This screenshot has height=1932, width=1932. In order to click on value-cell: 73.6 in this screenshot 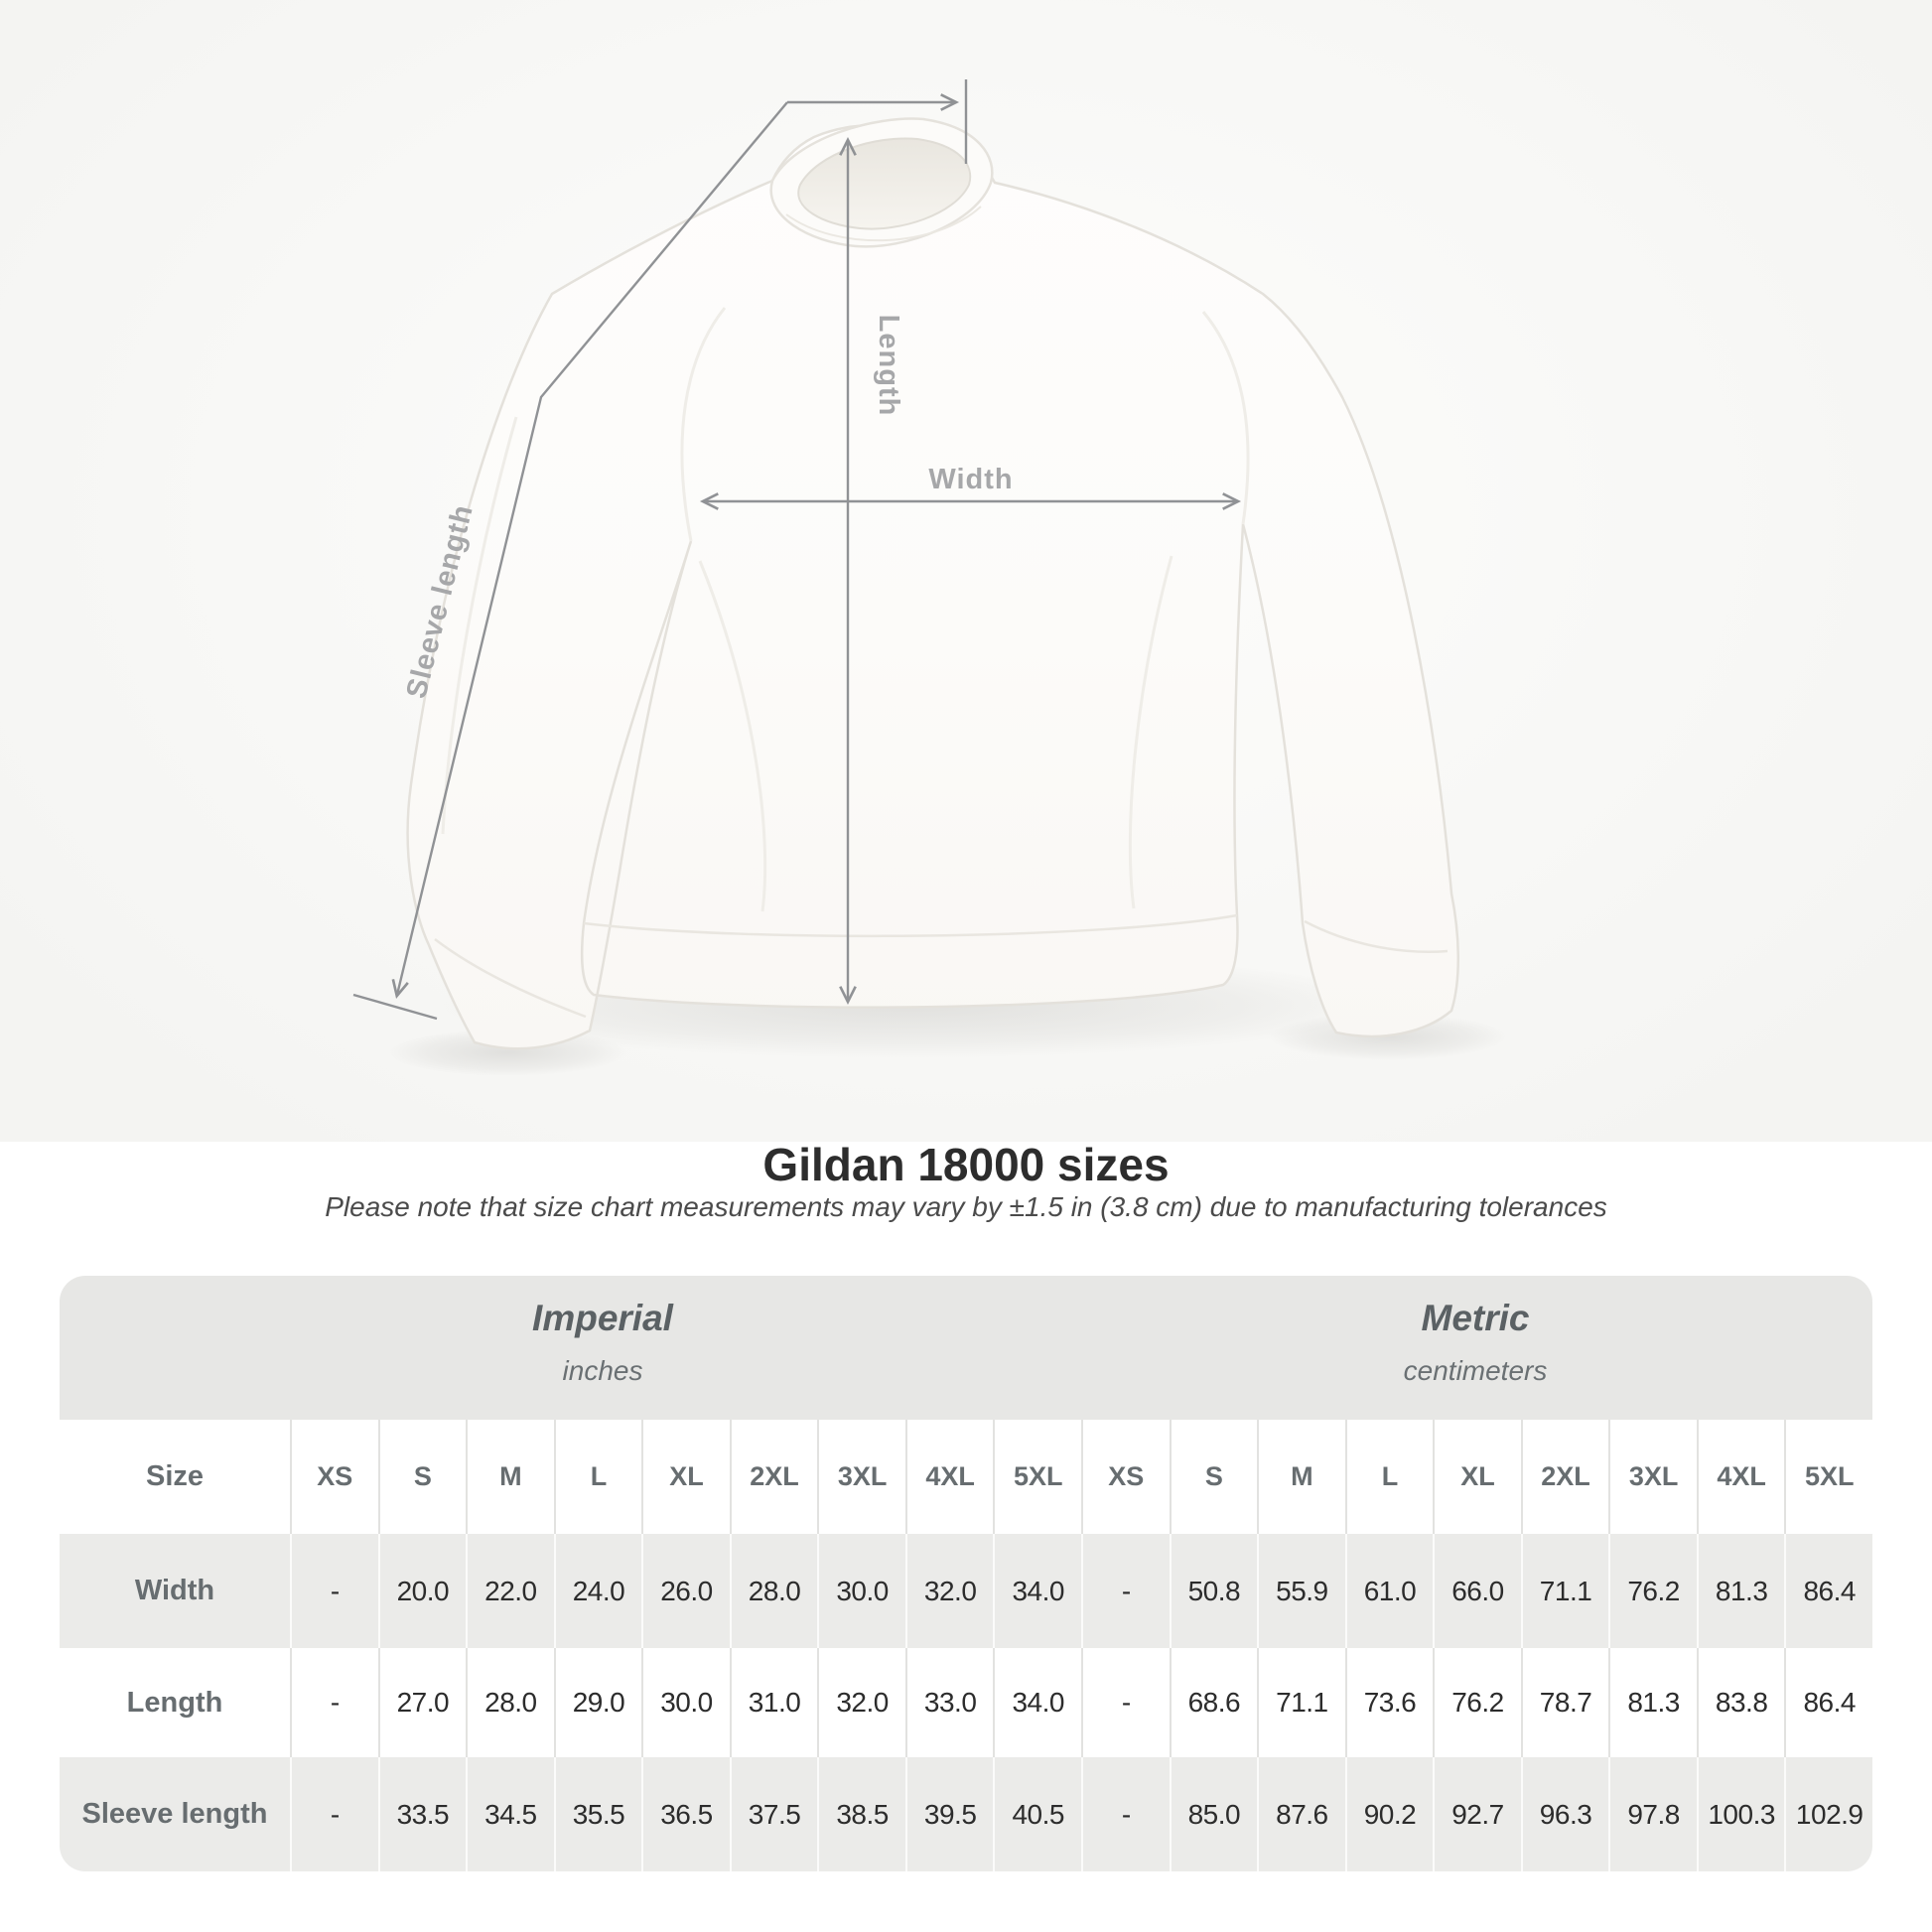, I will do `click(1389, 1703)`.